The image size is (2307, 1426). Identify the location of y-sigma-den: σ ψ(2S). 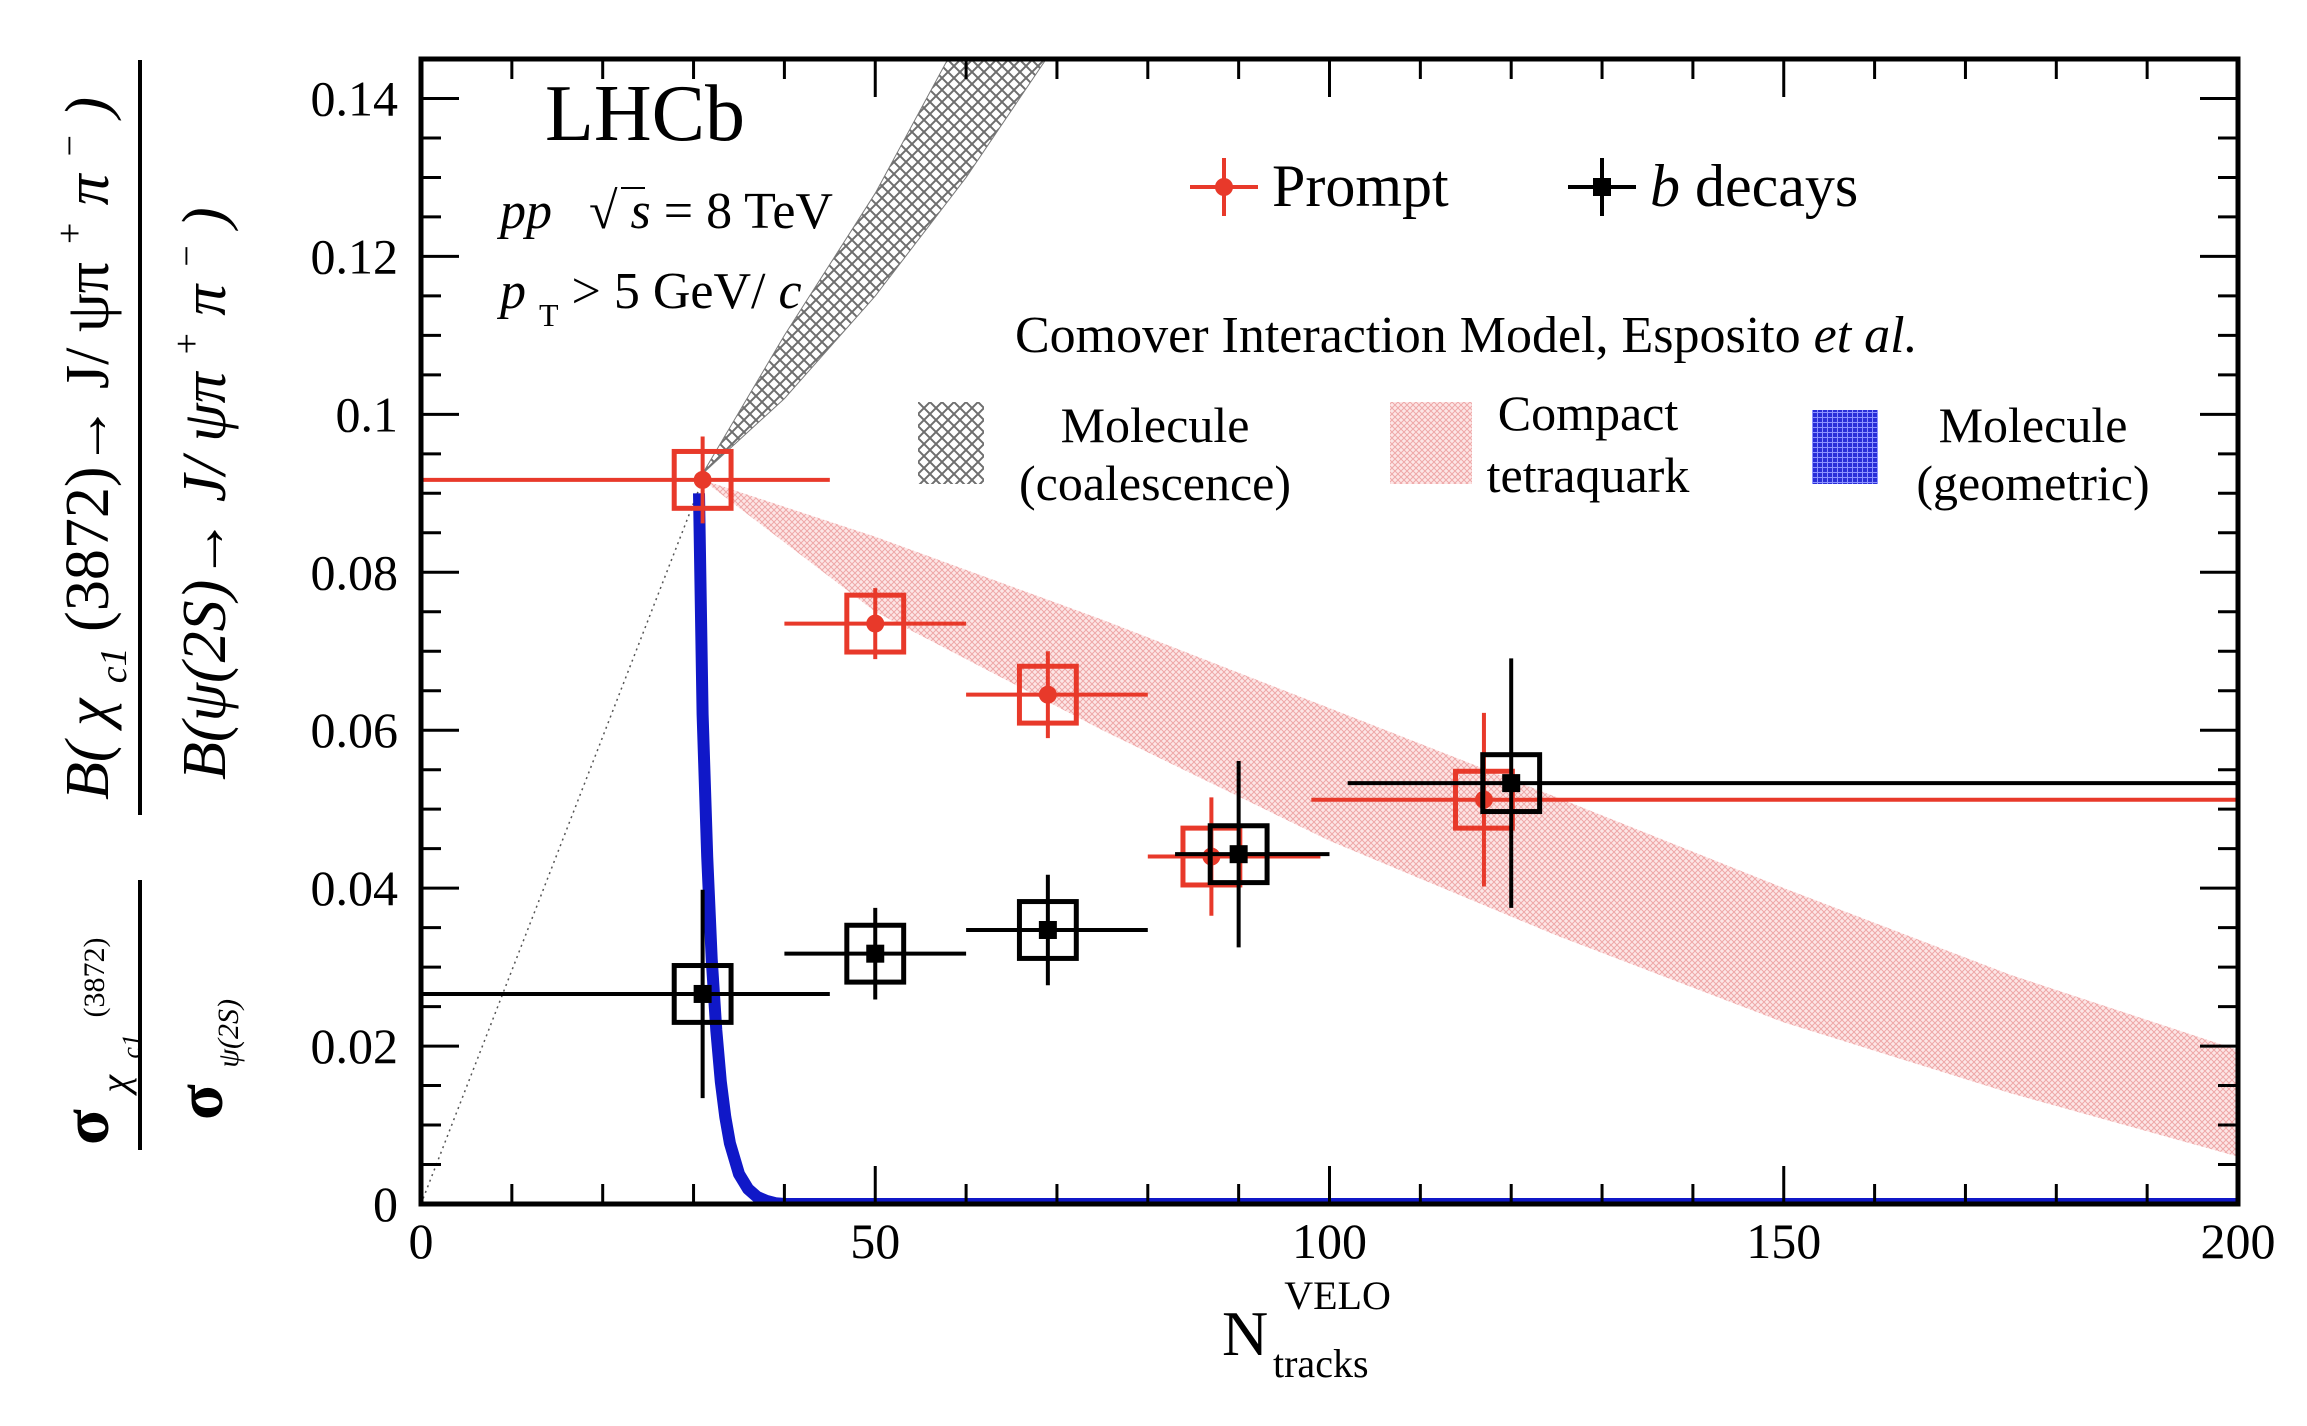
(204, 1059).